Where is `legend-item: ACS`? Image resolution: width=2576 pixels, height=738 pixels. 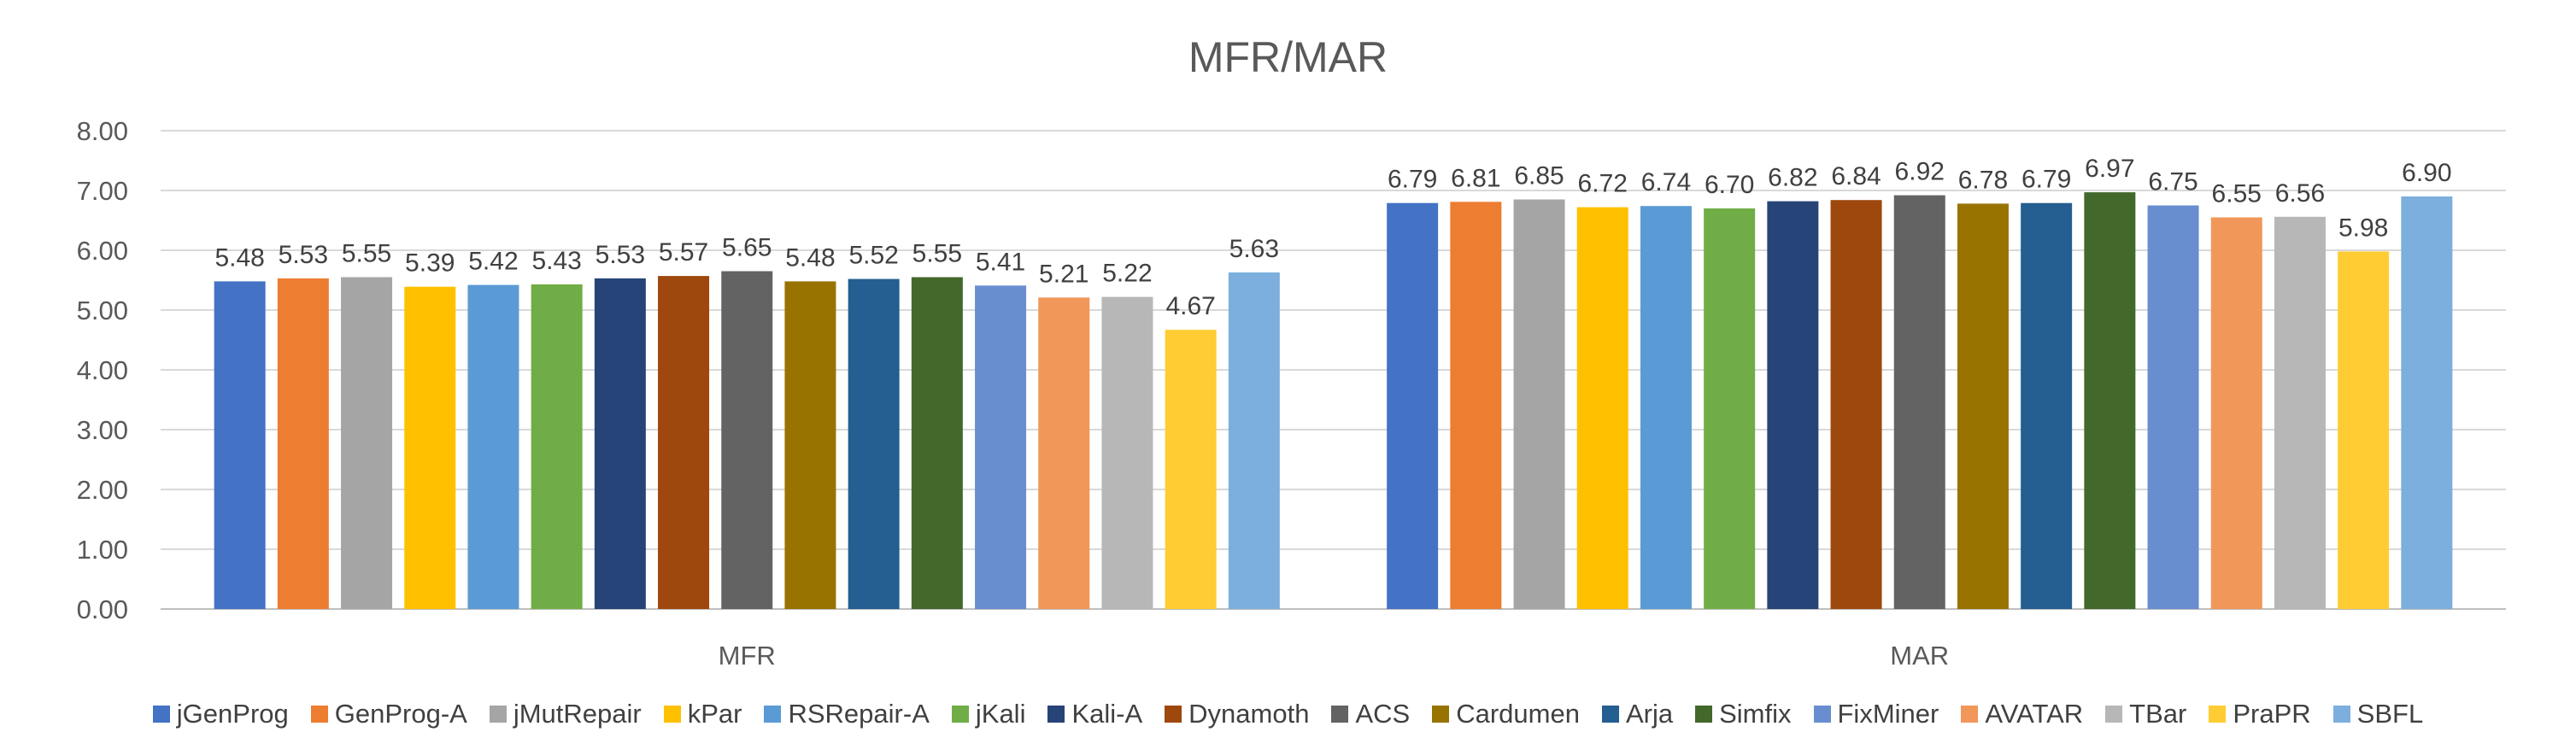
legend-item: ACS is located at coordinates (1370, 714).